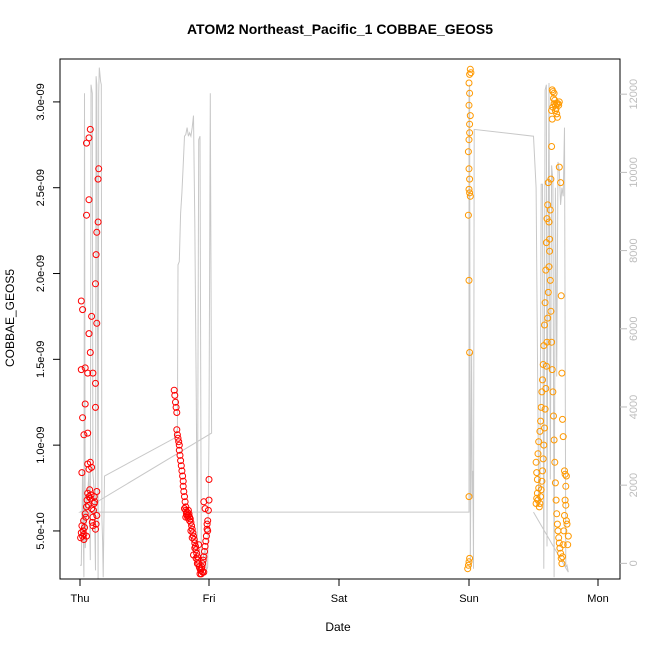 This screenshot has width=650, height=650. What do you see at coordinates (469, 599) in the screenshot?
I see `x-tick-label: Sun` at bounding box center [469, 599].